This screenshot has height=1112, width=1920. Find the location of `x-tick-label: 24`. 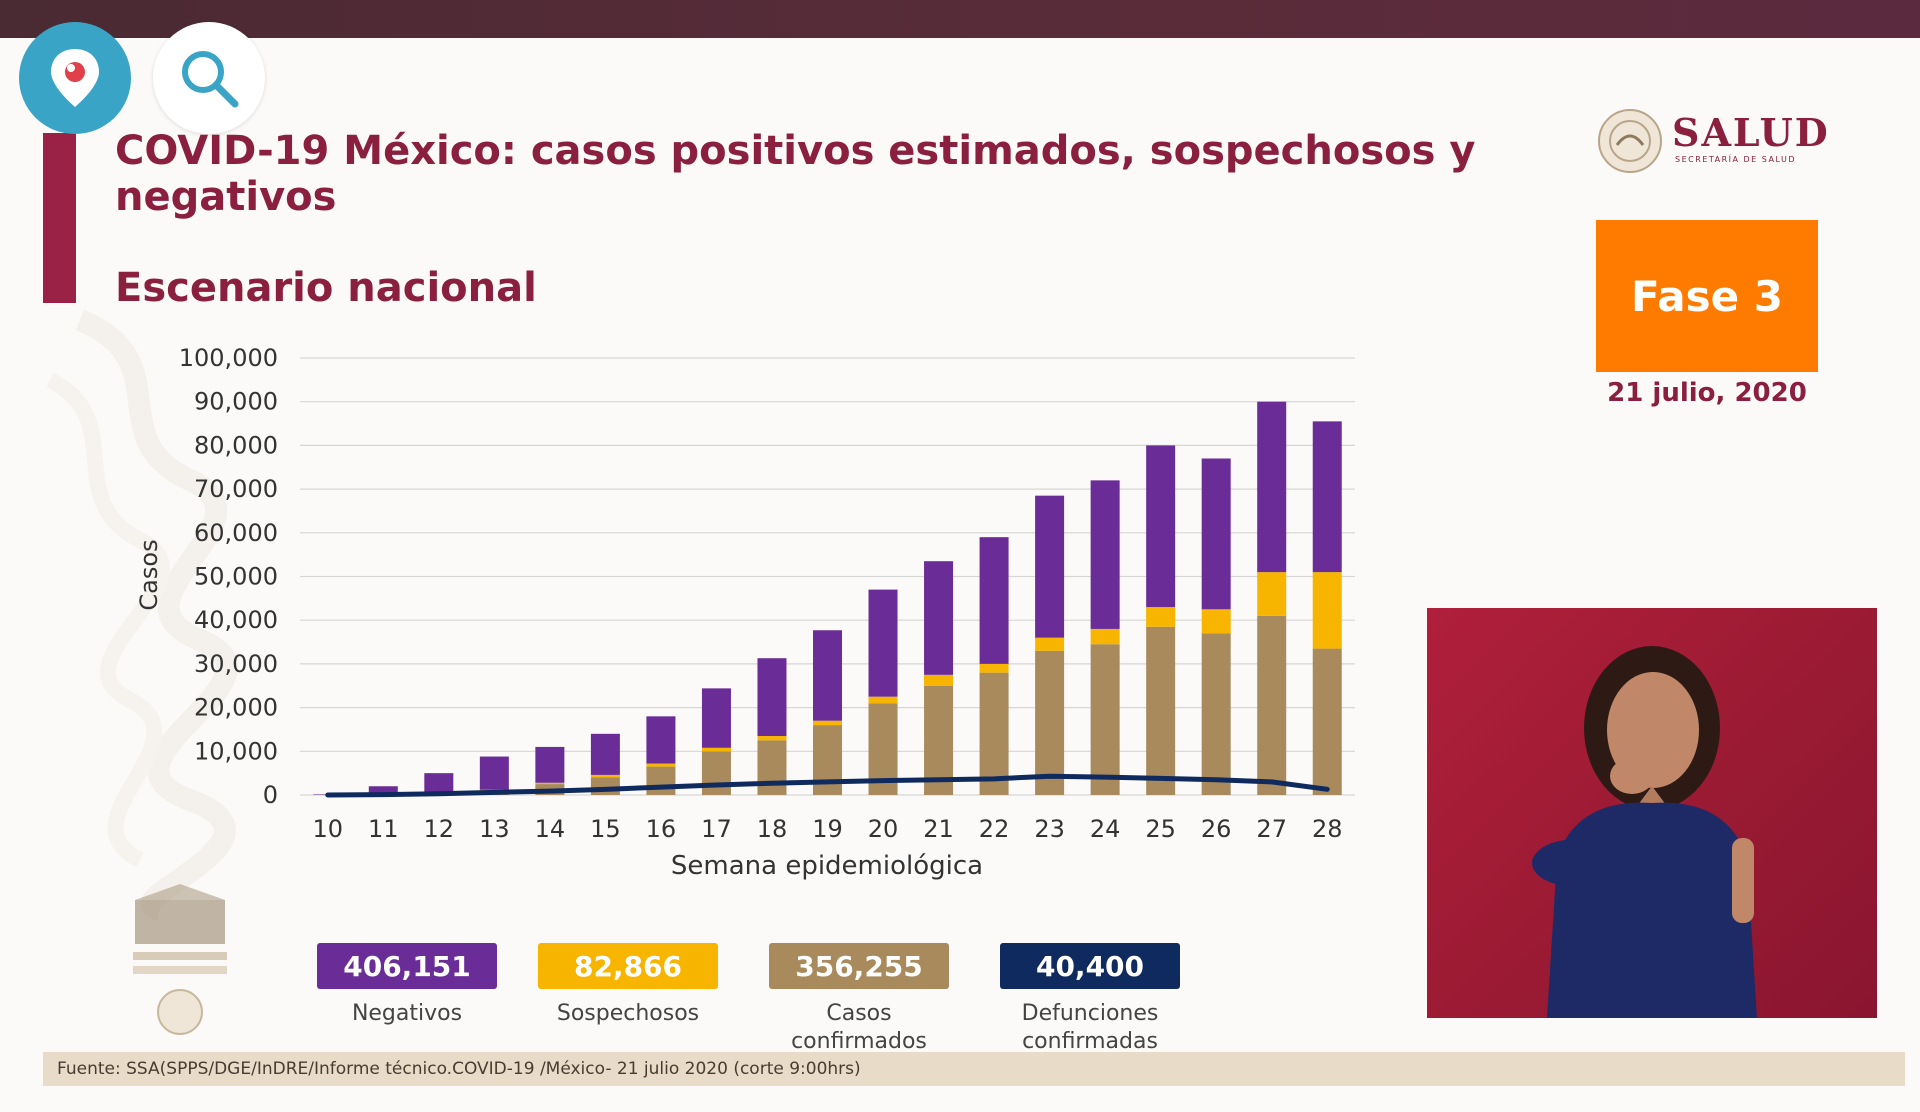

x-tick-label: 24 is located at coordinates (1105, 829).